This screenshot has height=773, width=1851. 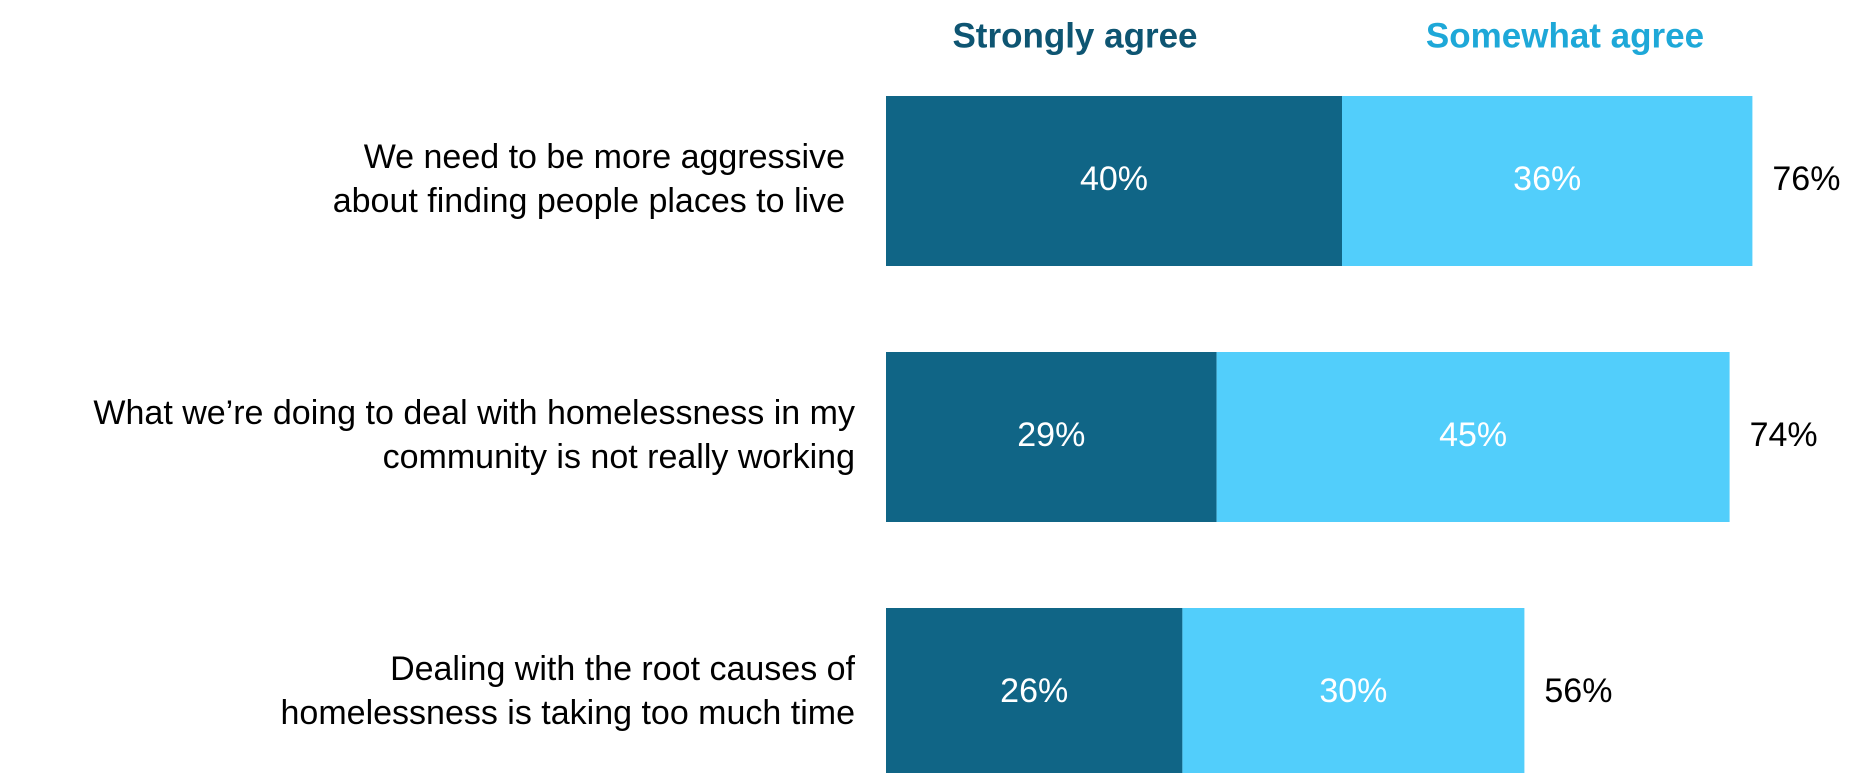 What do you see at coordinates (1806, 179) in the screenshot?
I see `total-label: 76%` at bounding box center [1806, 179].